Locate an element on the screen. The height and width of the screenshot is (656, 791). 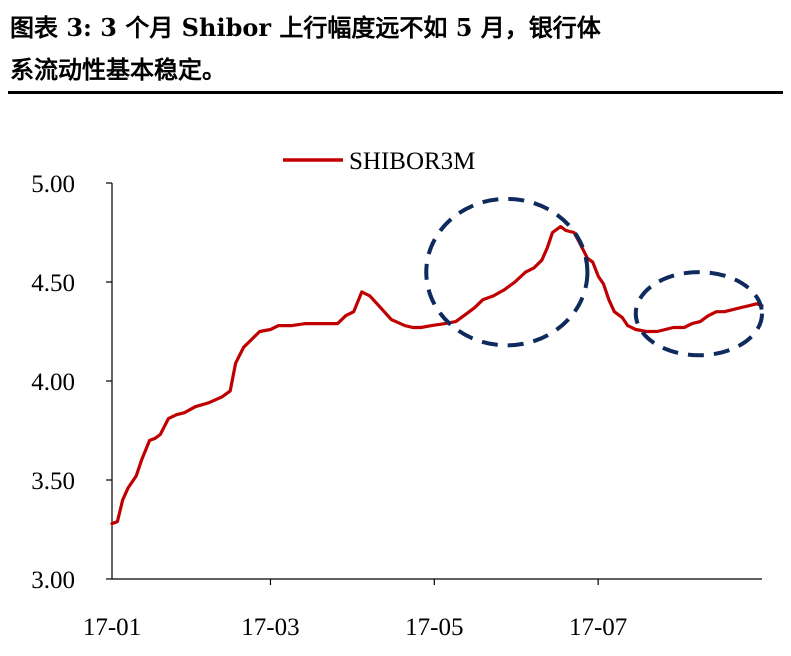
y-tick-label: 5.00 is located at coordinates (53, 184).